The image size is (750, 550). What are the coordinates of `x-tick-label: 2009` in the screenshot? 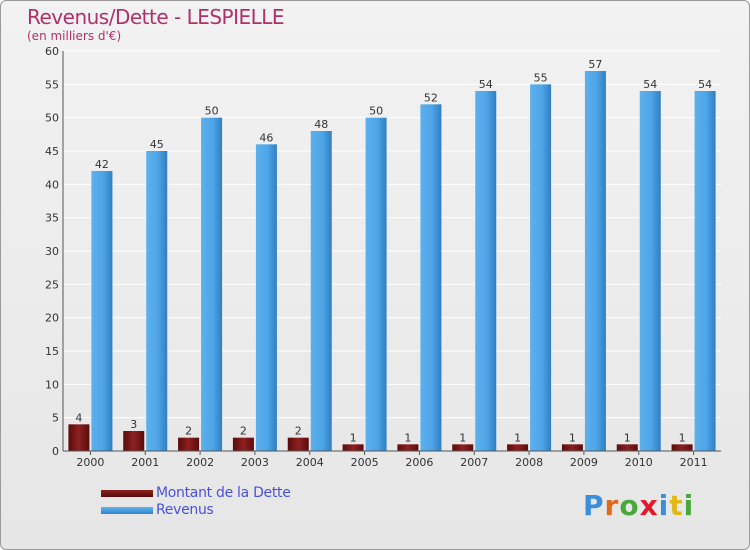 It's located at (584, 462).